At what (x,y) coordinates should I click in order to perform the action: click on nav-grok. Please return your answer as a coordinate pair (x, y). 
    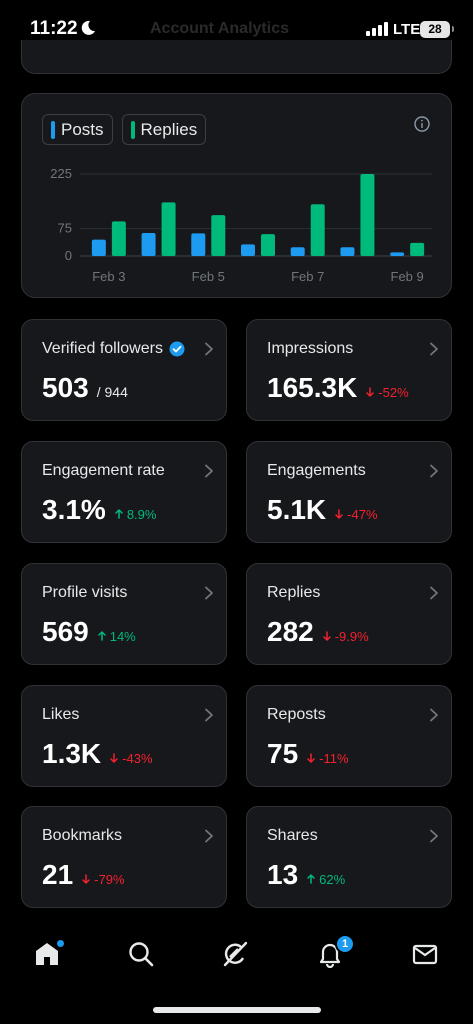
    Looking at the image, I should click on (235, 954).